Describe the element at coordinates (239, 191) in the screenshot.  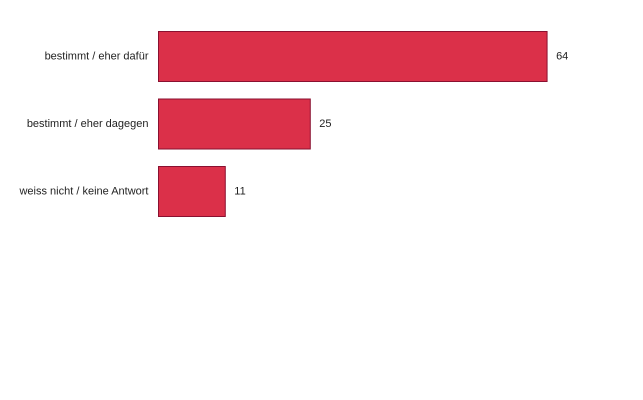
I see `value-label-3: 11` at that location.